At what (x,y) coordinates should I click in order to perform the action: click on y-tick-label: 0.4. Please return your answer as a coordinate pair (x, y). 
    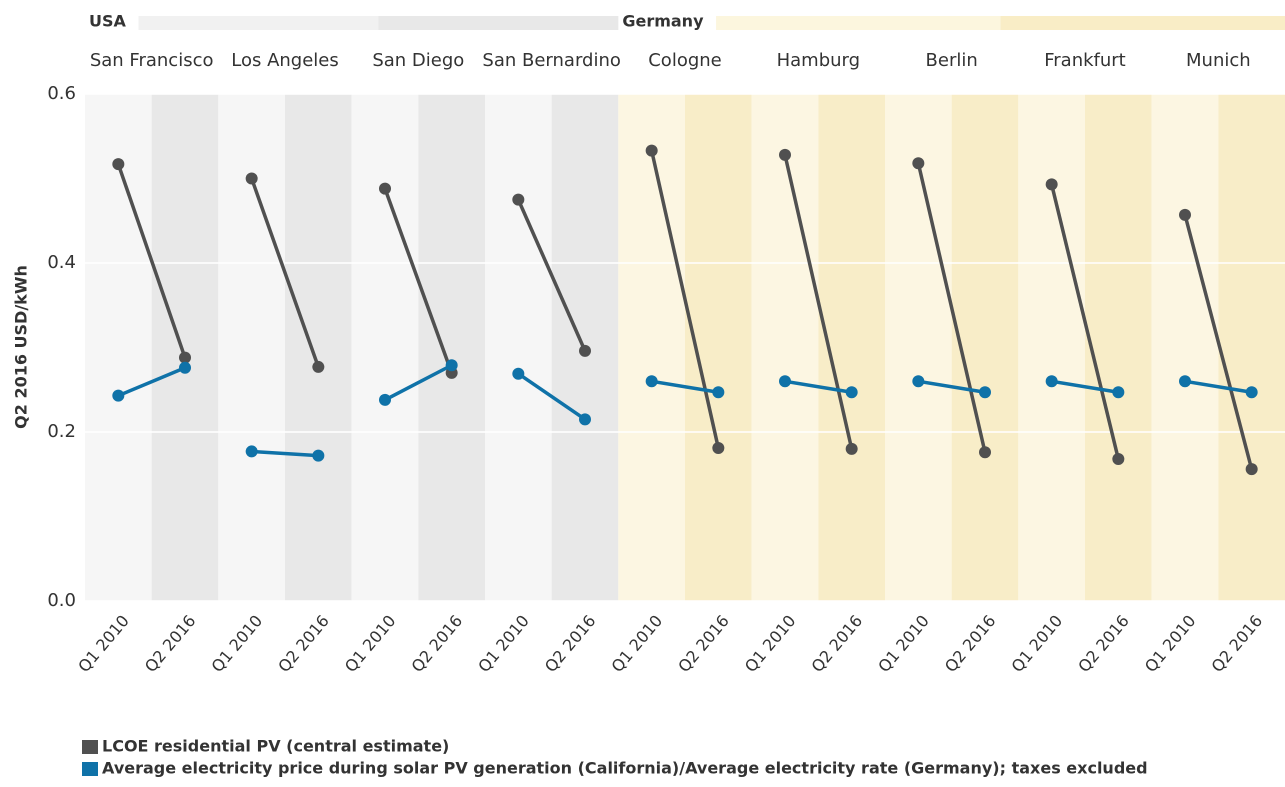
    Looking at the image, I should click on (61, 262).